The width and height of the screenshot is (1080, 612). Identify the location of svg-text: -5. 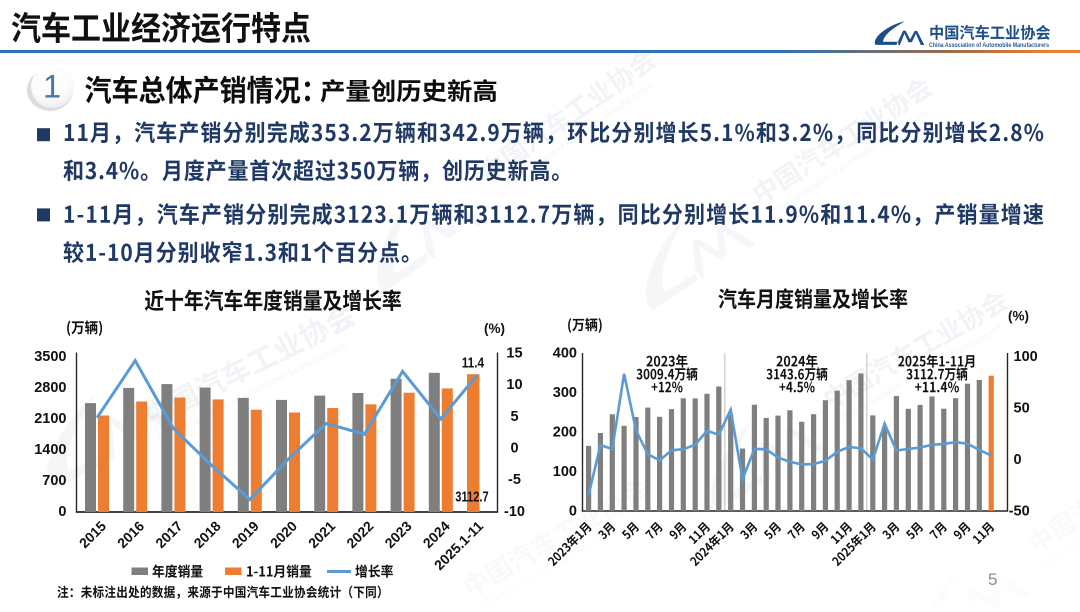
(514, 480).